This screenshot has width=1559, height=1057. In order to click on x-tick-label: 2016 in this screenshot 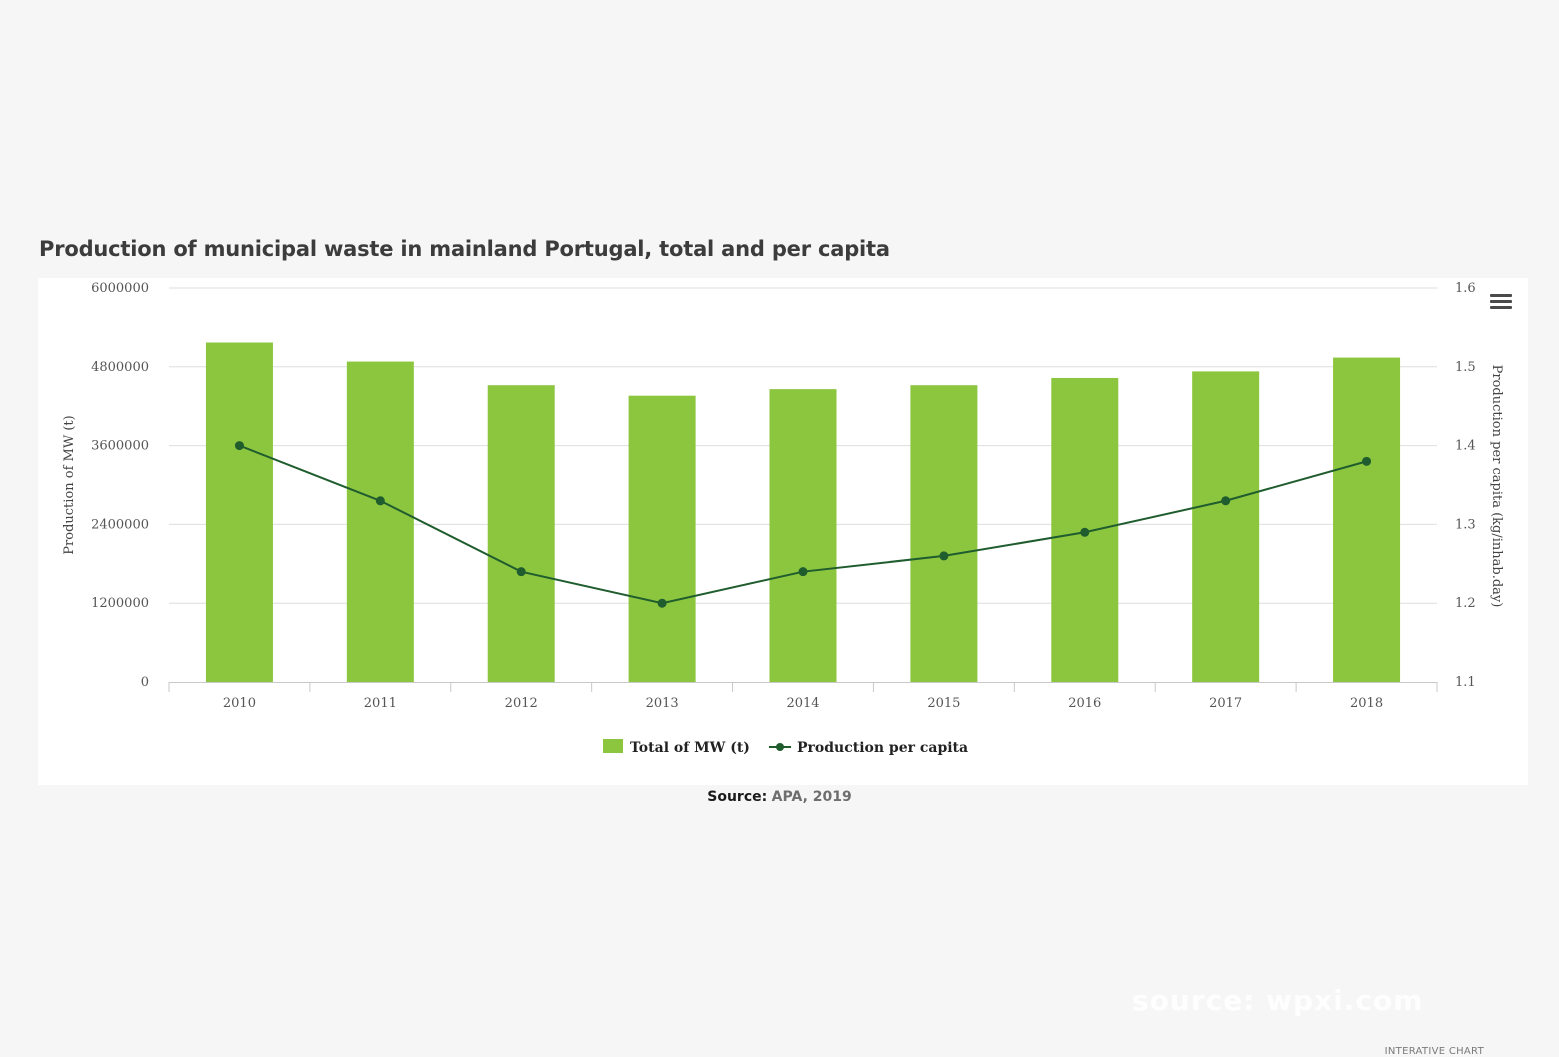, I will do `click(1084, 703)`.